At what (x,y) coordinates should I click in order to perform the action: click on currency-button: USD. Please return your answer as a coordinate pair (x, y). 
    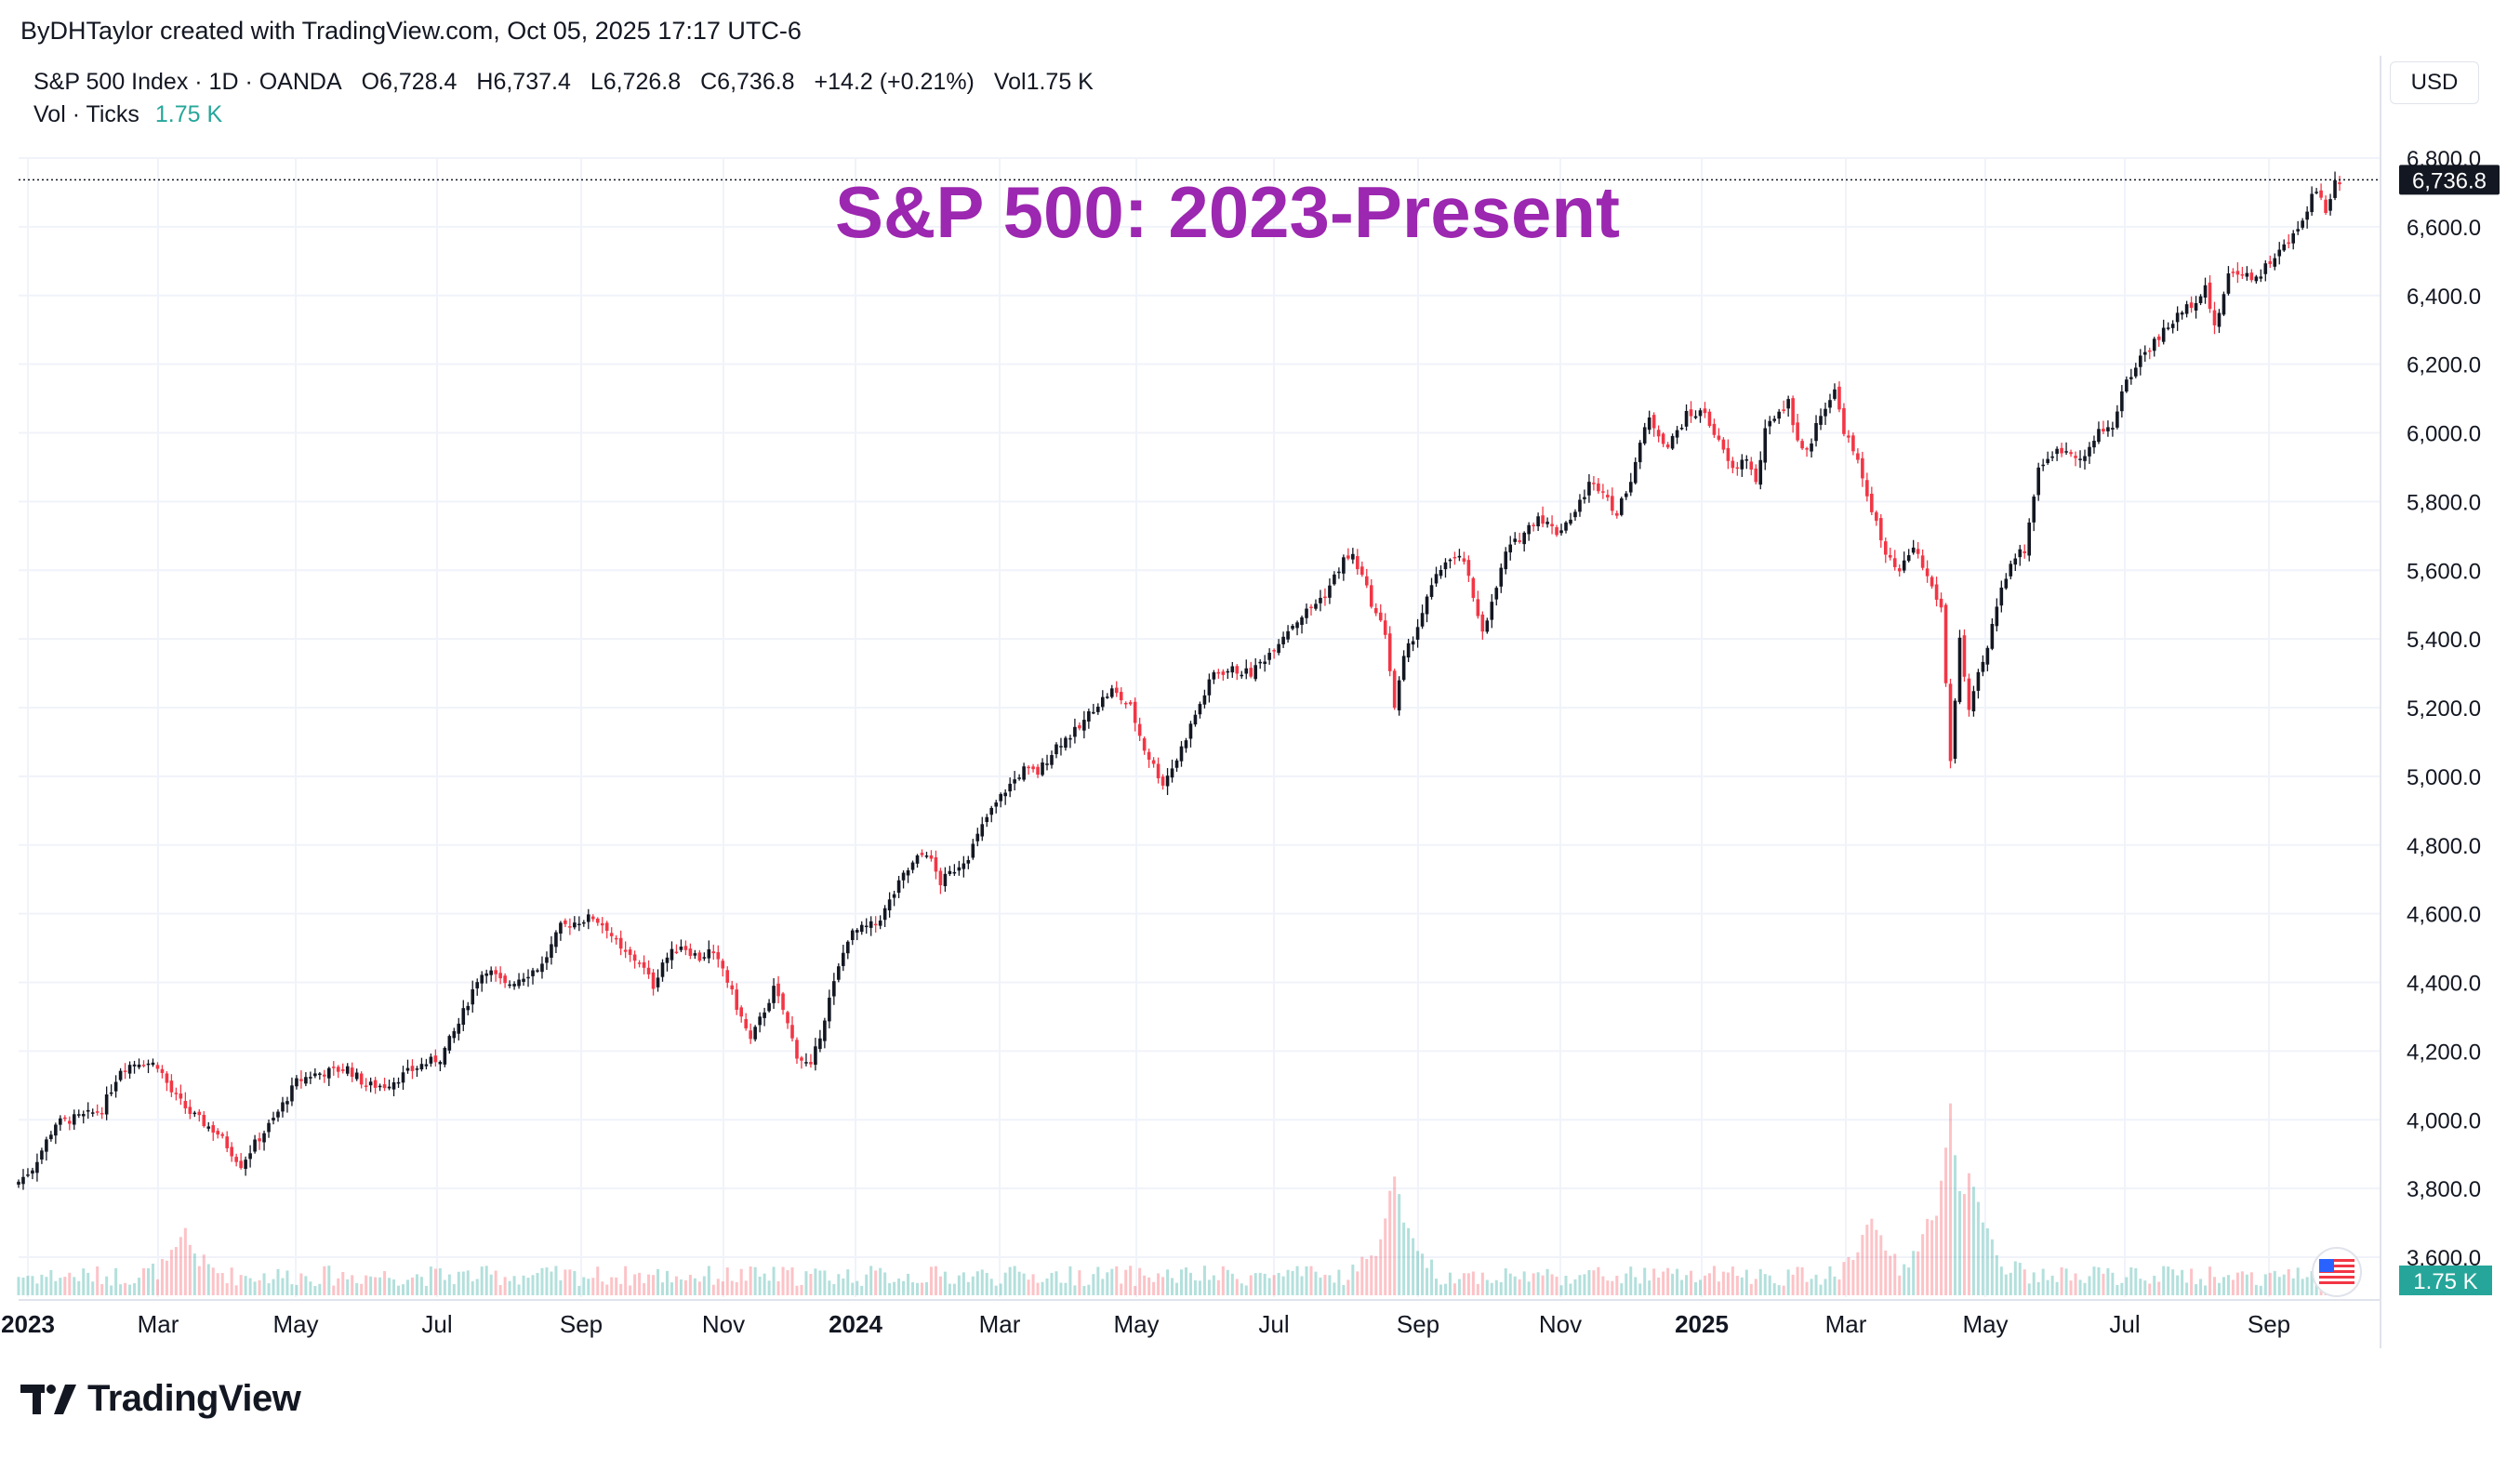
    Looking at the image, I should click on (2434, 82).